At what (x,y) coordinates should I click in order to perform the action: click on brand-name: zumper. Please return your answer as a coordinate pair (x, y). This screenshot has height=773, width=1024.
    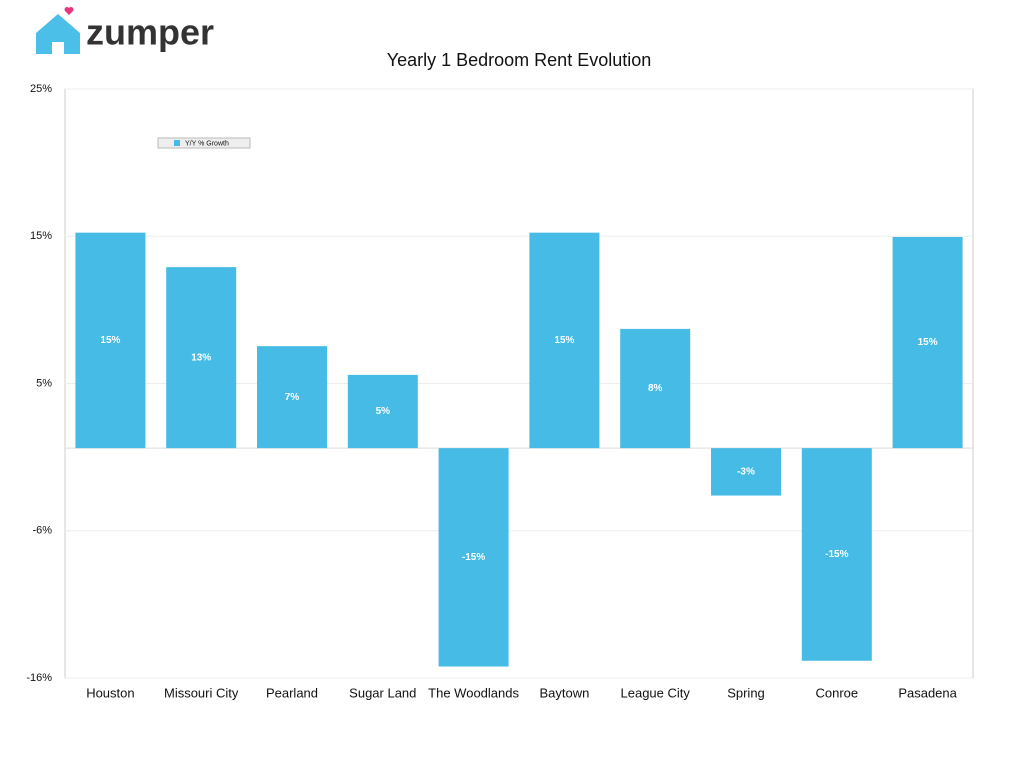
    Looking at the image, I should click on (150, 32).